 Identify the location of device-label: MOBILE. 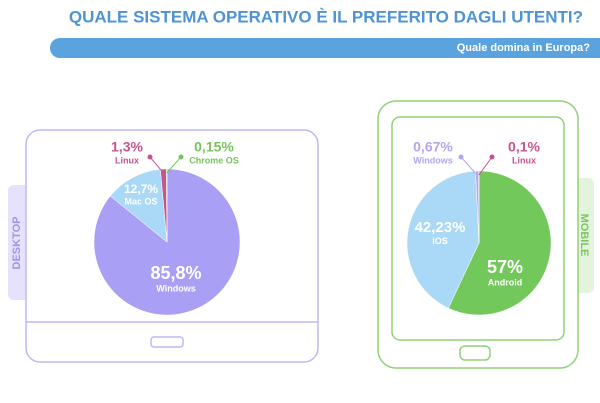
(584, 235).